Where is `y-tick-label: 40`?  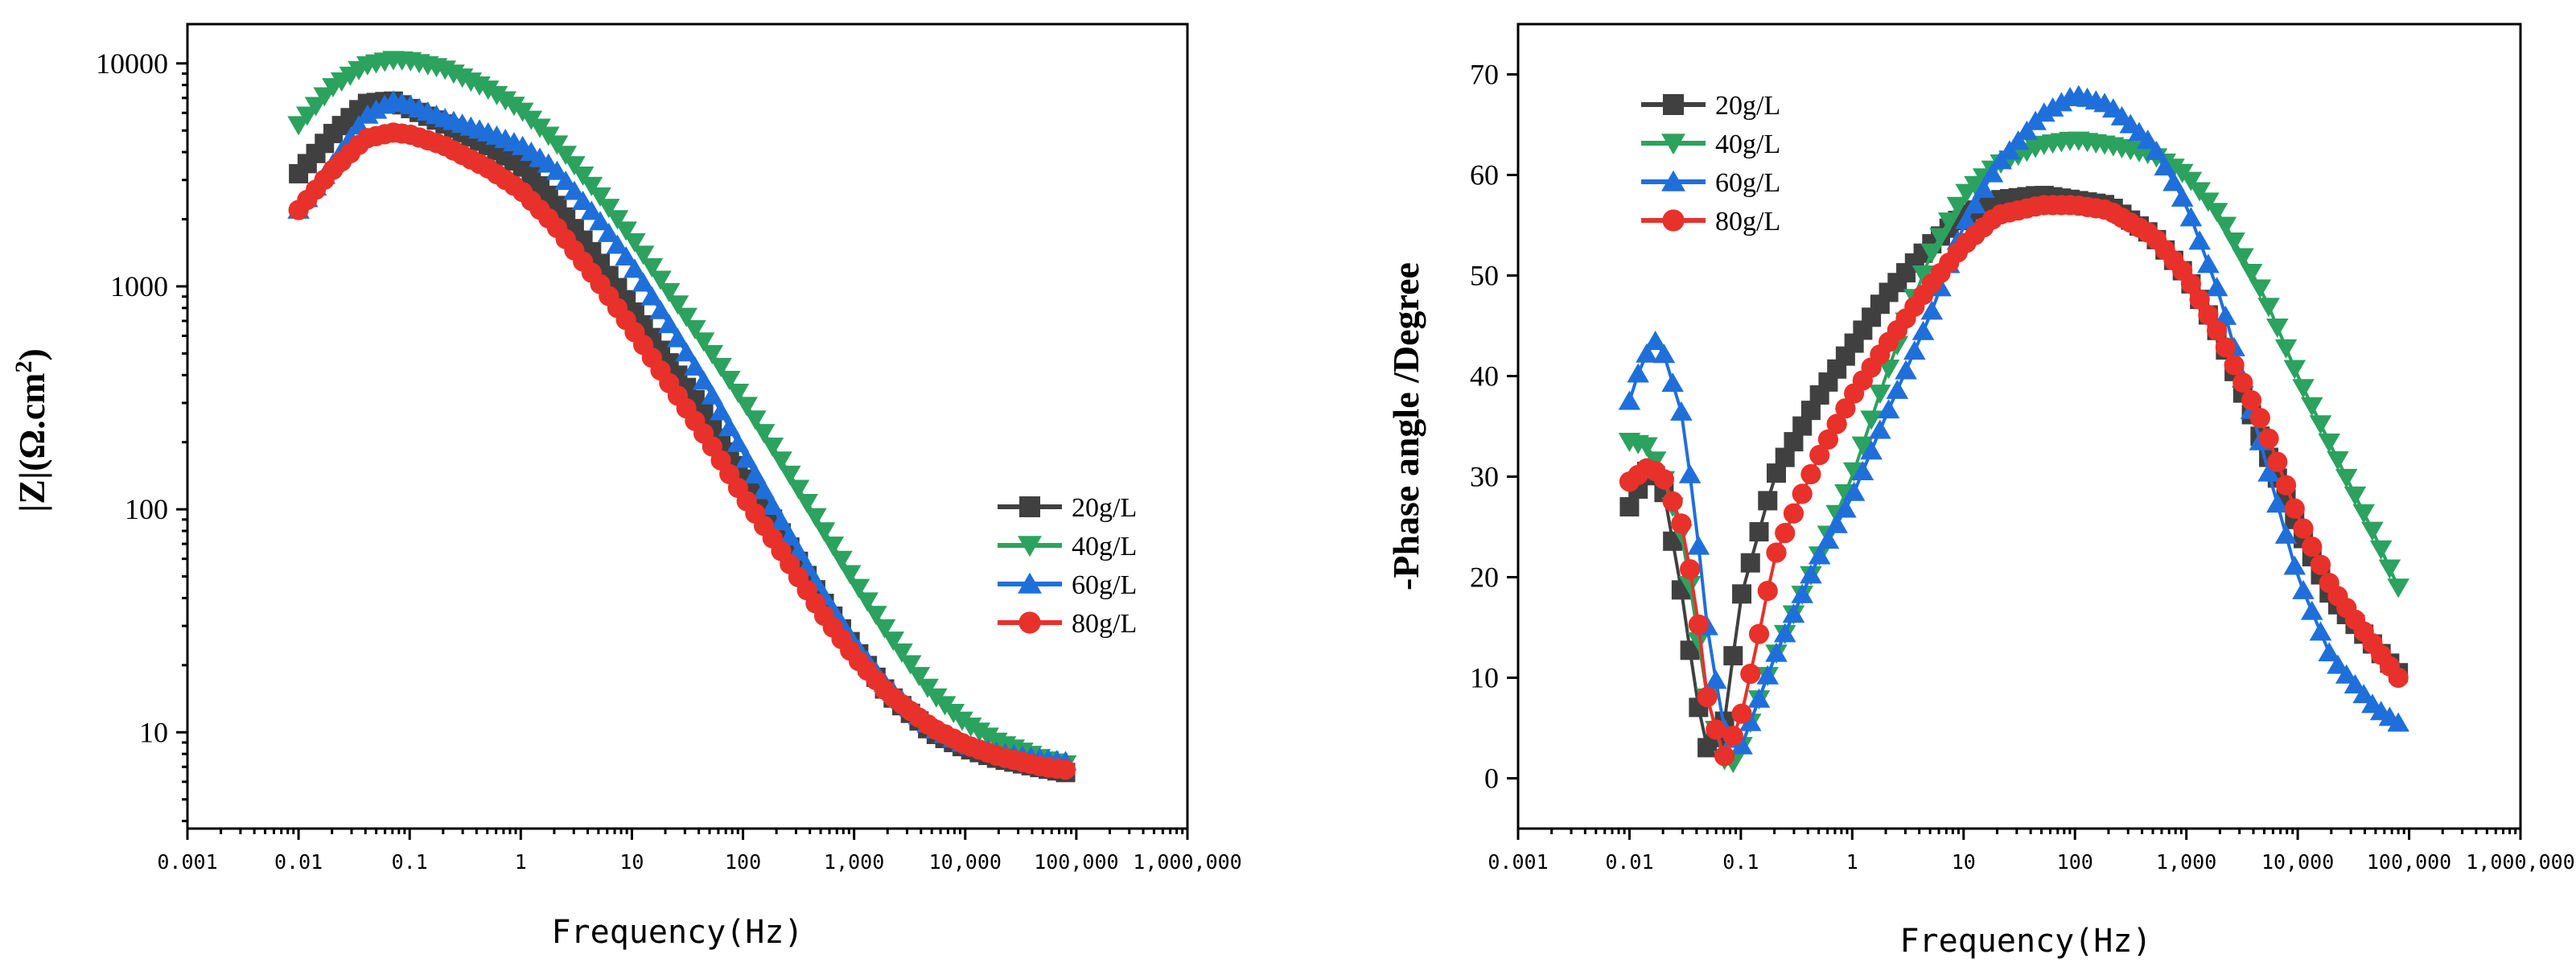
y-tick-label: 40 is located at coordinates (1484, 376).